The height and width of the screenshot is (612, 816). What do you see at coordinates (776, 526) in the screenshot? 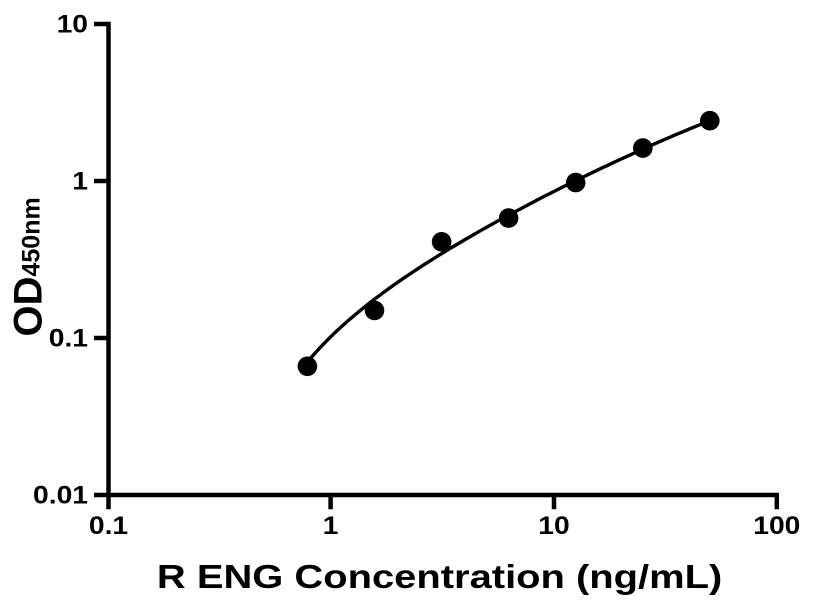
I see `svg-text: 100` at bounding box center [776, 526].